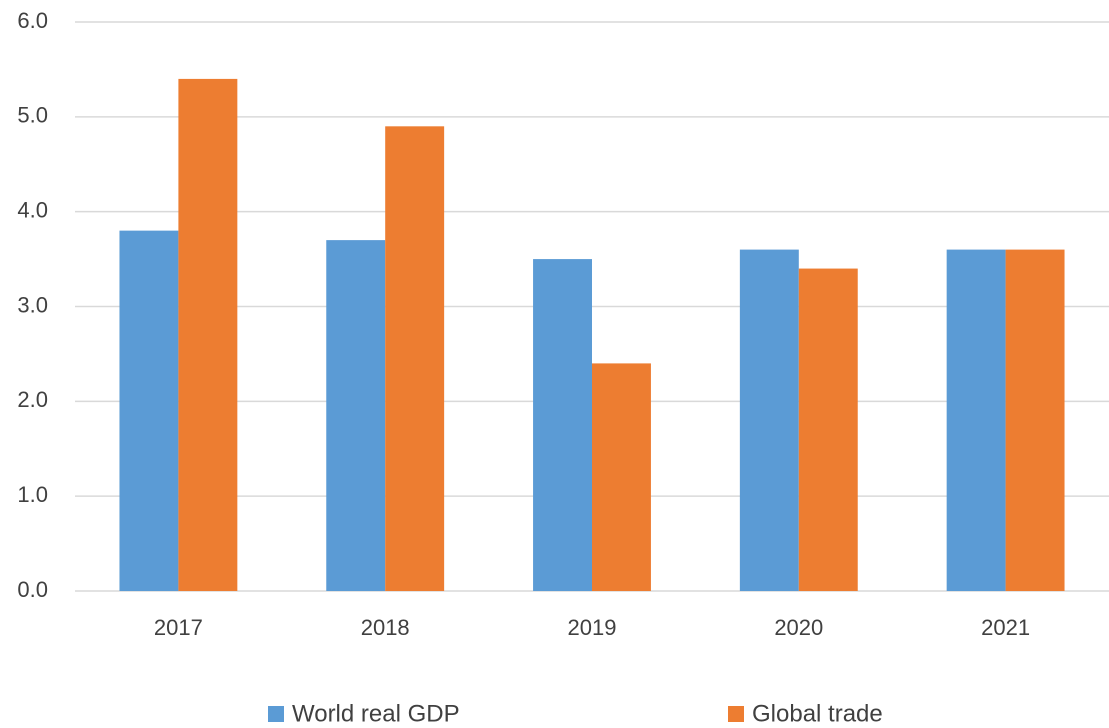 The width and height of the screenshot is (1109, 728). What do you see at coordinates (32, 494) in the screenshot?
I see `y-tick-label: 1.0` at bounding box center [32, 494].